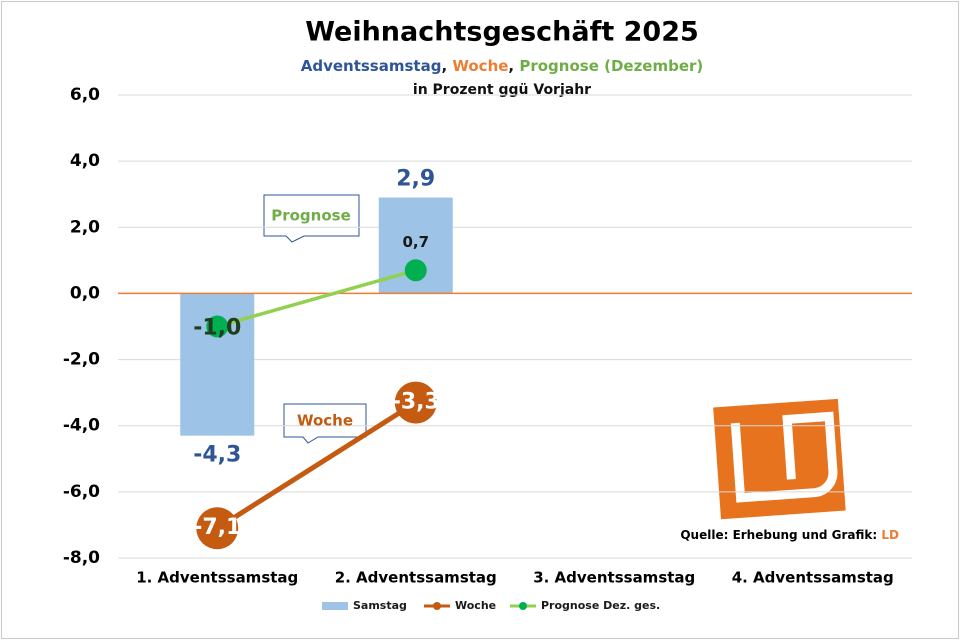 The image size is (960, 640). I want to click on data-label: -4,3, so click(217, 455).